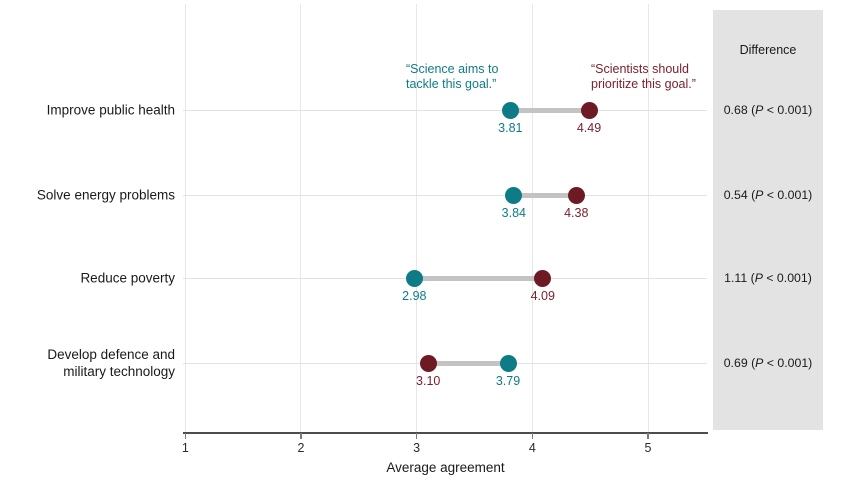  Describe the element at coordinates (510, 128) in the screenshot. I see `value-label: 3.81` at that location.